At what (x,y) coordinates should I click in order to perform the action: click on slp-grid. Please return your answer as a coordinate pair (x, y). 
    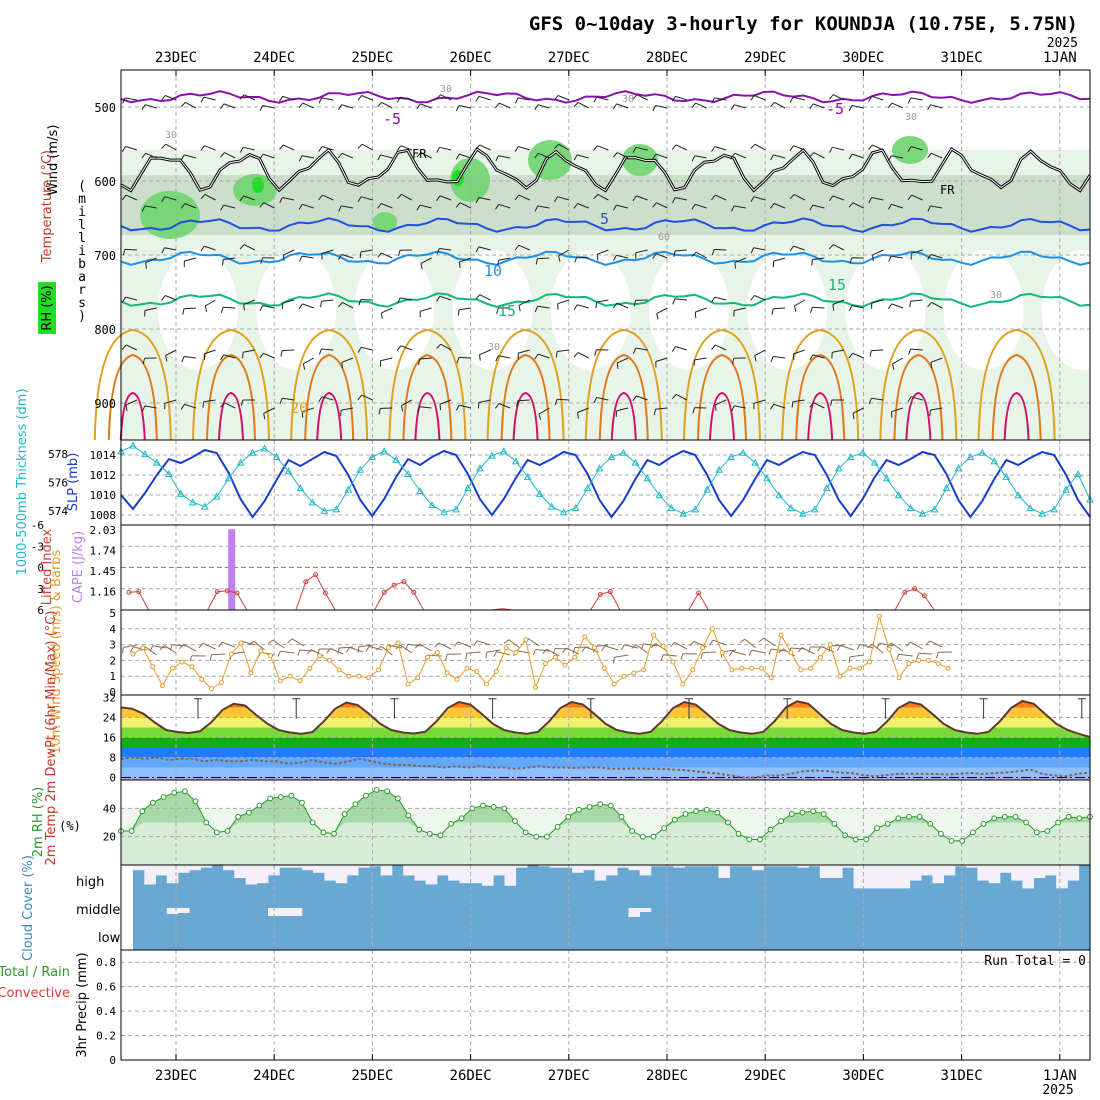
    Looking at the image, I should click on (605, 482).